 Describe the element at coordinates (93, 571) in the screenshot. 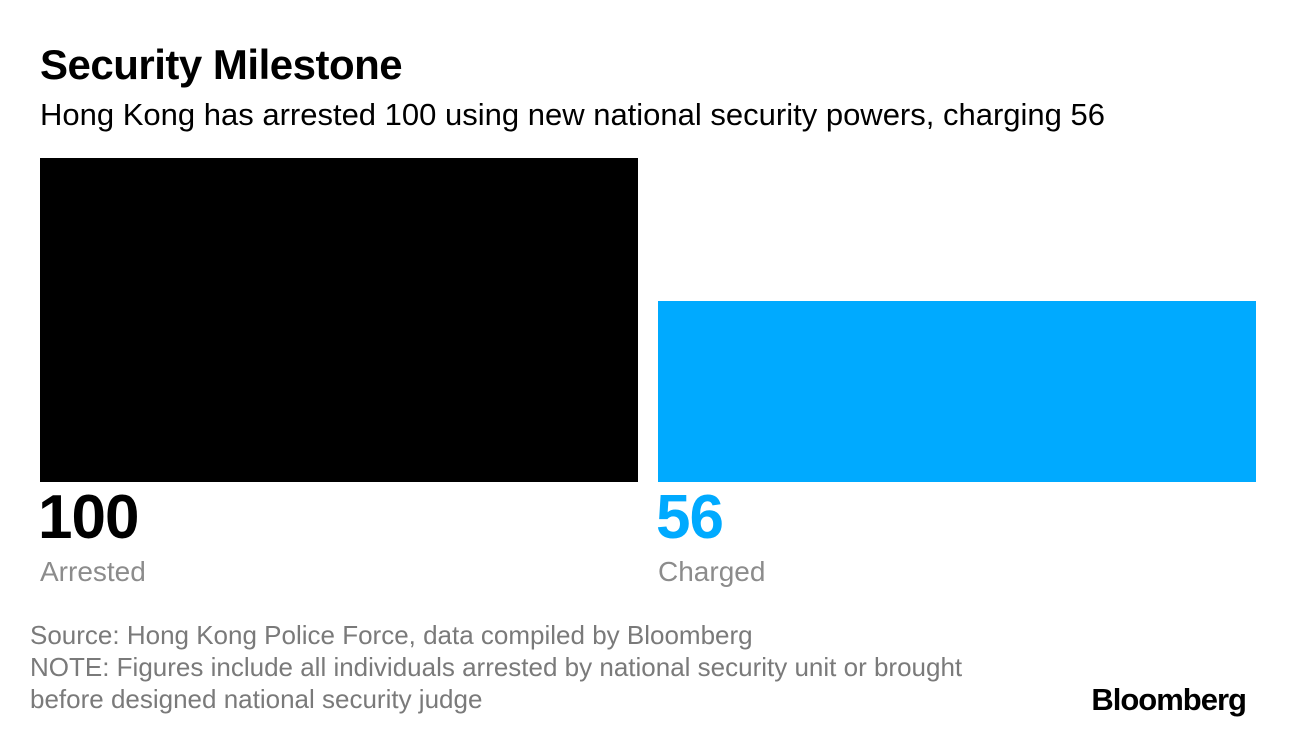

I see `category-label-arrested: Arrested` at that location.